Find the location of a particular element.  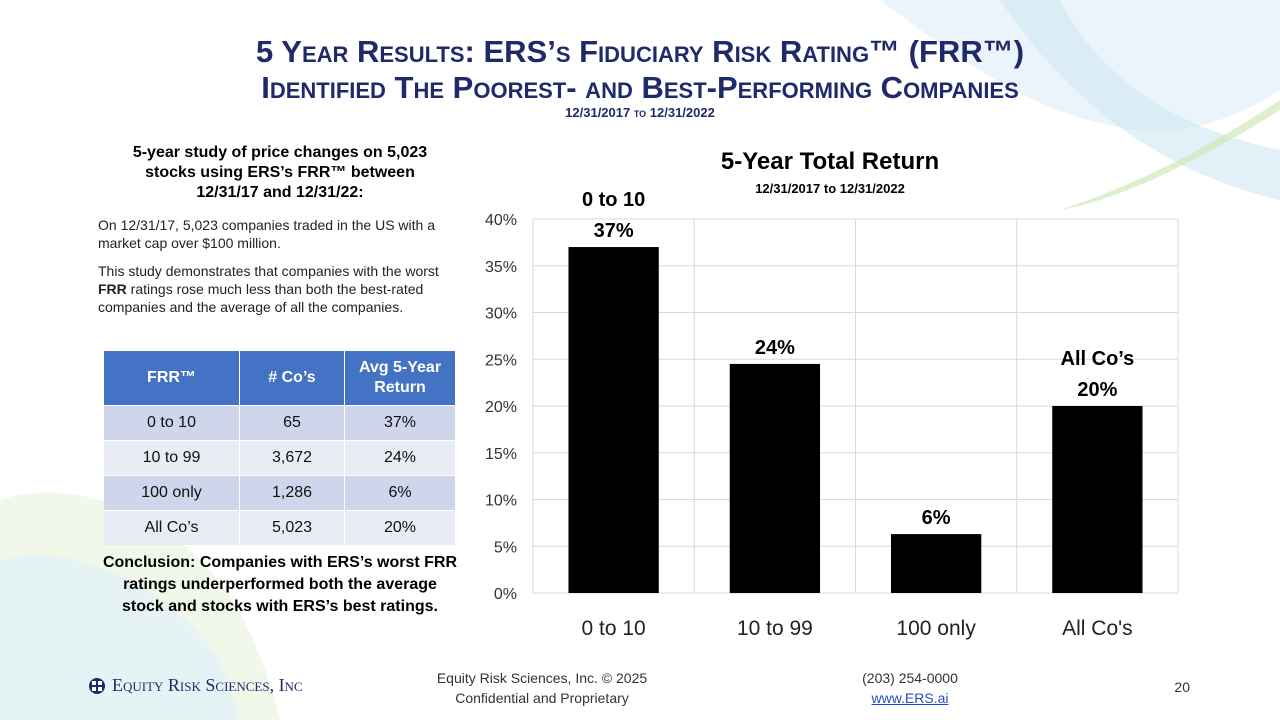

table-cell: 10 to 99 is located at coordinates (172, 458).